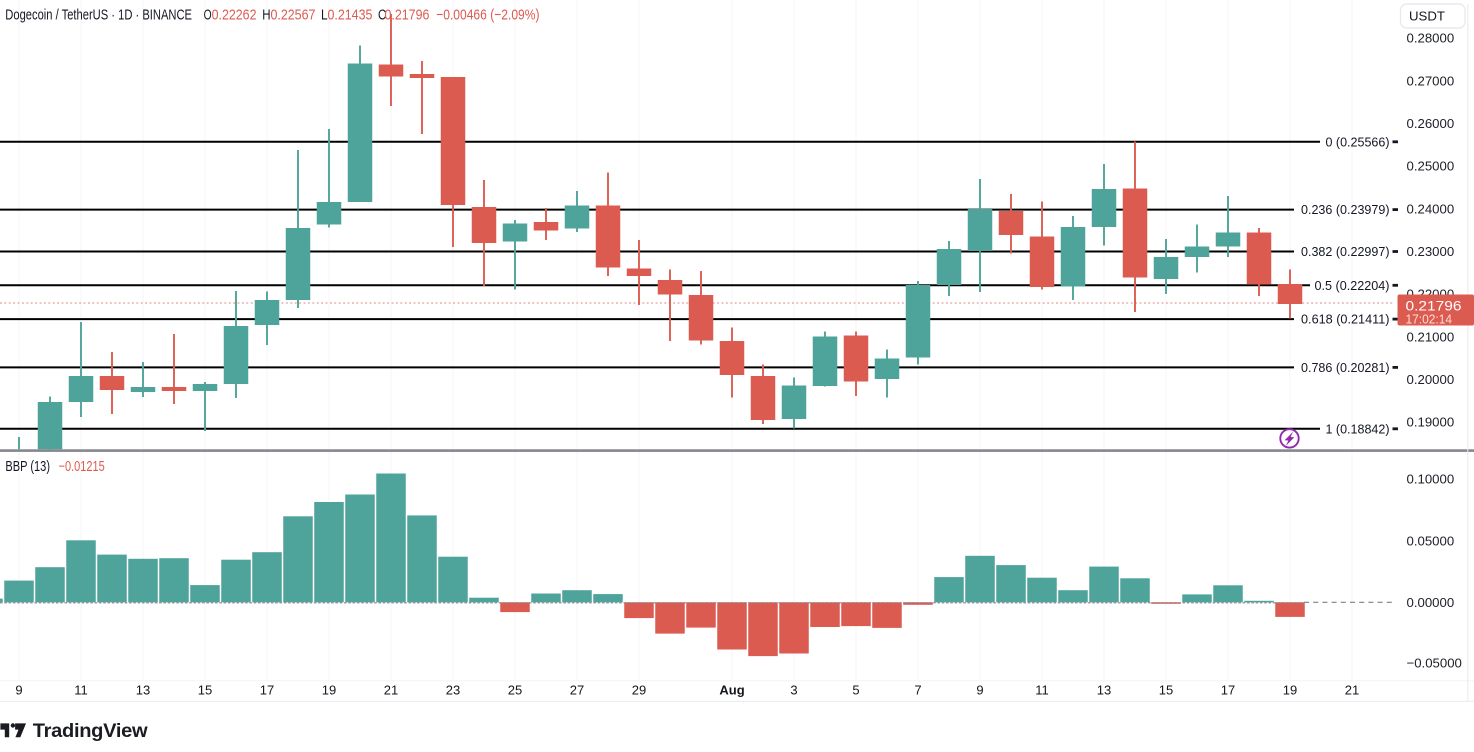 The width and height of the screenshot is (1474, 752). What do you see at coordinates (1358, 428) in the screenshot?
I see `svg-text: 1 (0.18842)` at bounding box center [1358, 428].